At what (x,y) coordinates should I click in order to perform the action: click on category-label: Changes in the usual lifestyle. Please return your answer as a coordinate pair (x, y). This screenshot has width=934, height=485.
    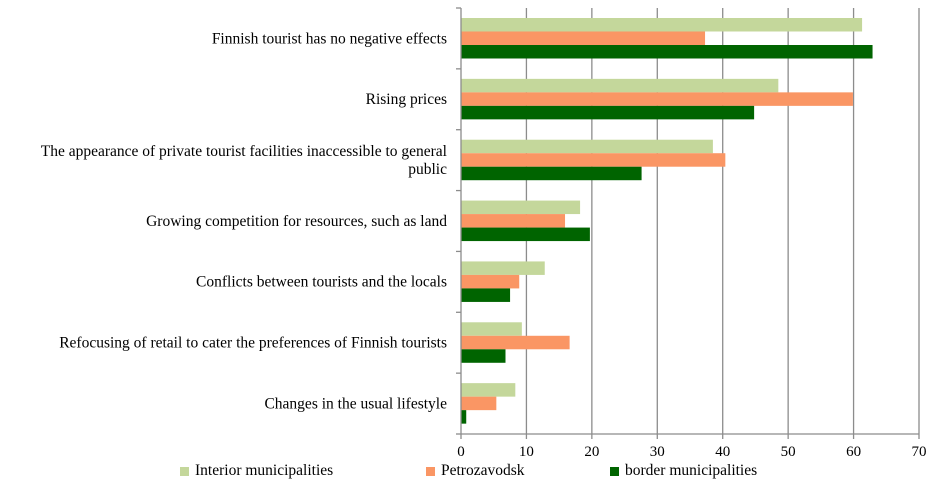
    Looking at the image, I should click on (355, 403).